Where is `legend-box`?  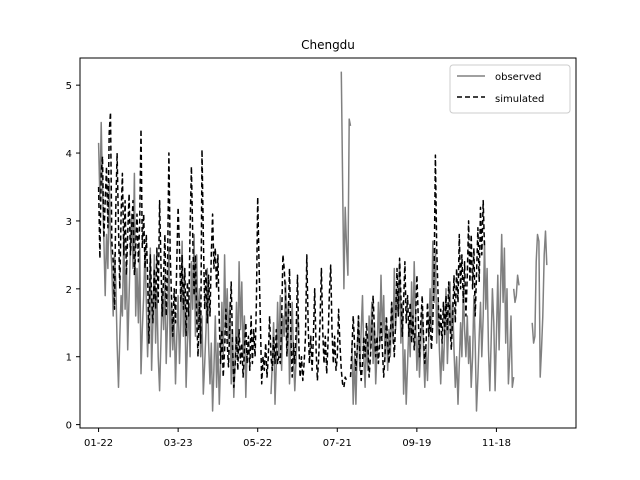
legend-box is located at coordinates (510, 89).